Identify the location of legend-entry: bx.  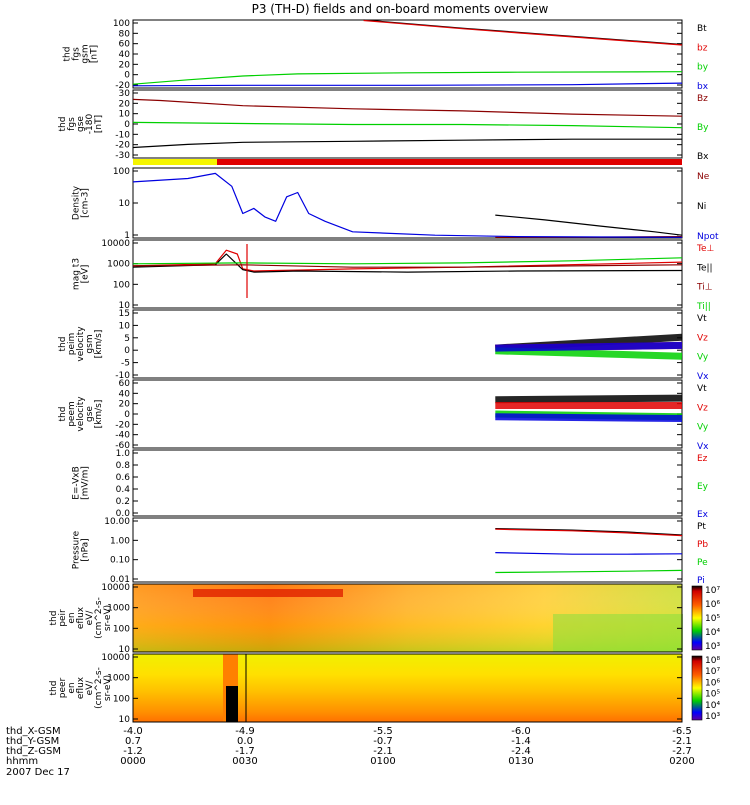
(703, 87).